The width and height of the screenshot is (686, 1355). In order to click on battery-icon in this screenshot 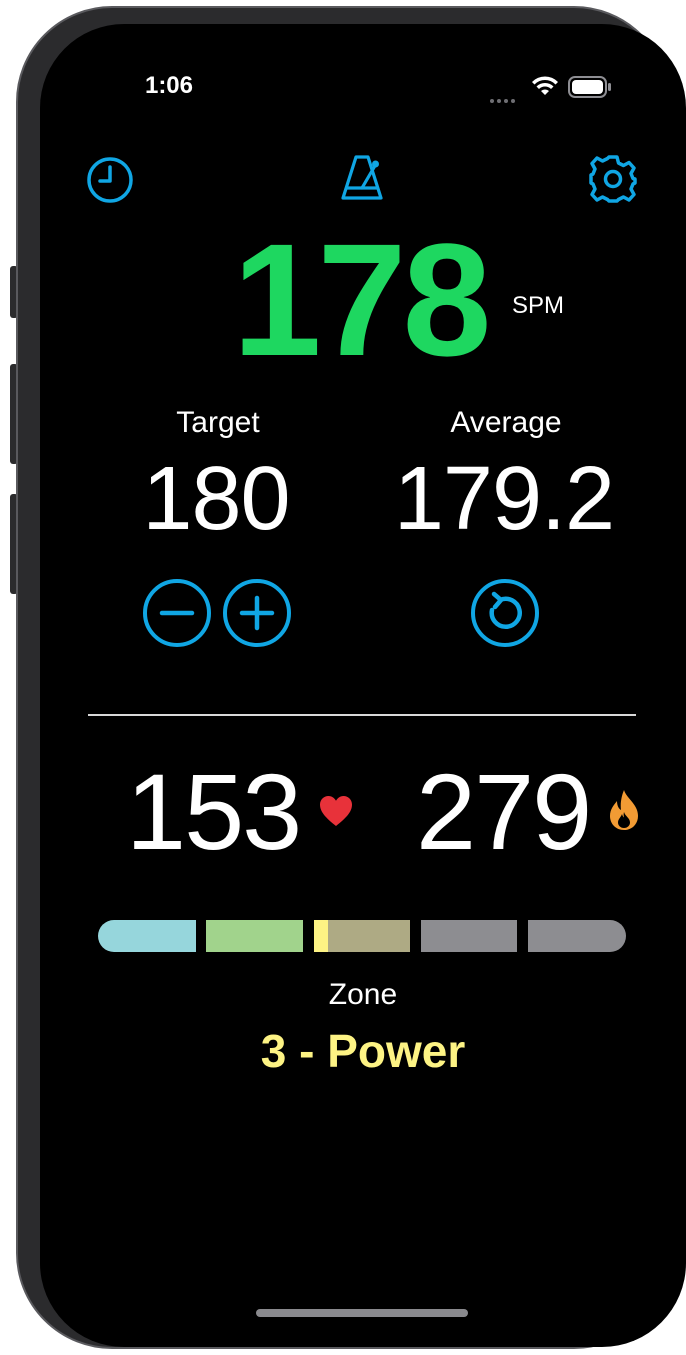, I will do `click(589, 87)`.